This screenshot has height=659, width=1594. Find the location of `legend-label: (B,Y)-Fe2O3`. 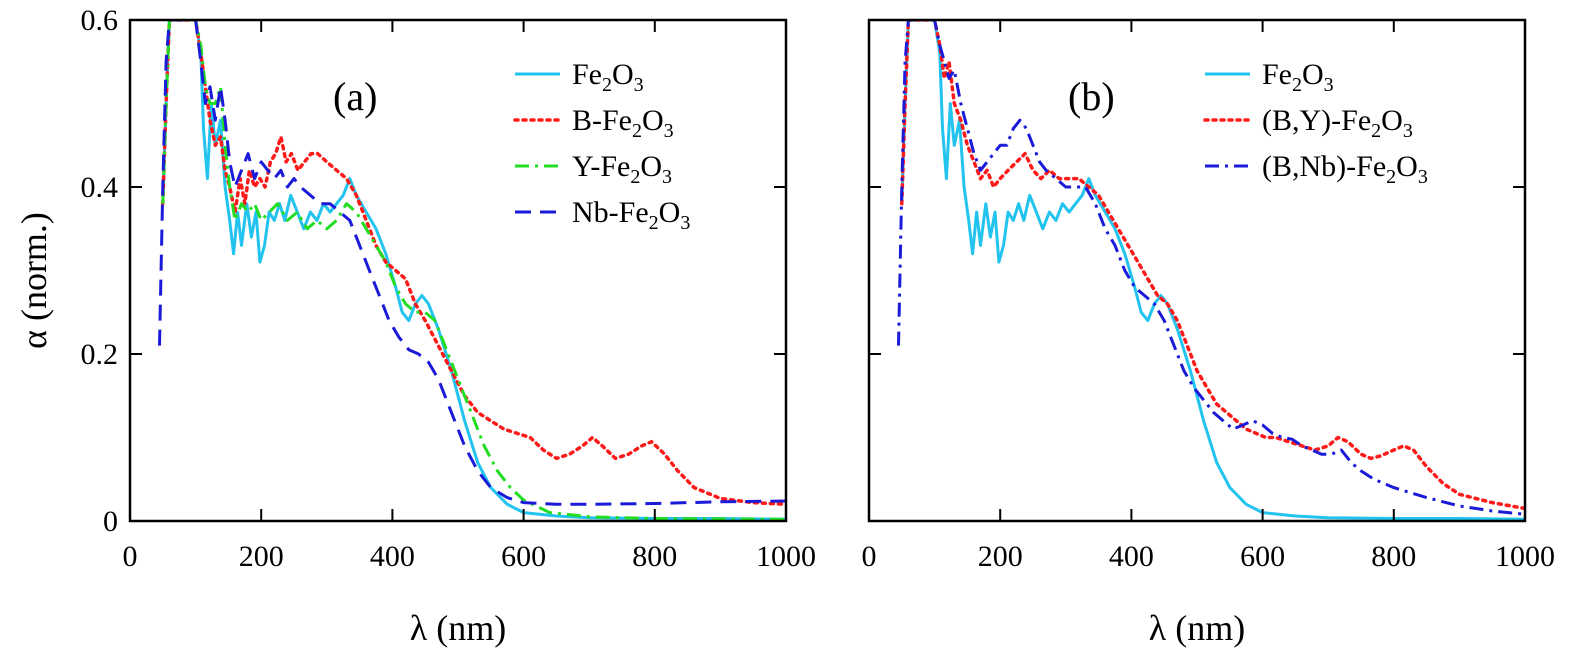

legend-label: (B,Y)-Fe2O3 is located at coordinates (1337, 123).